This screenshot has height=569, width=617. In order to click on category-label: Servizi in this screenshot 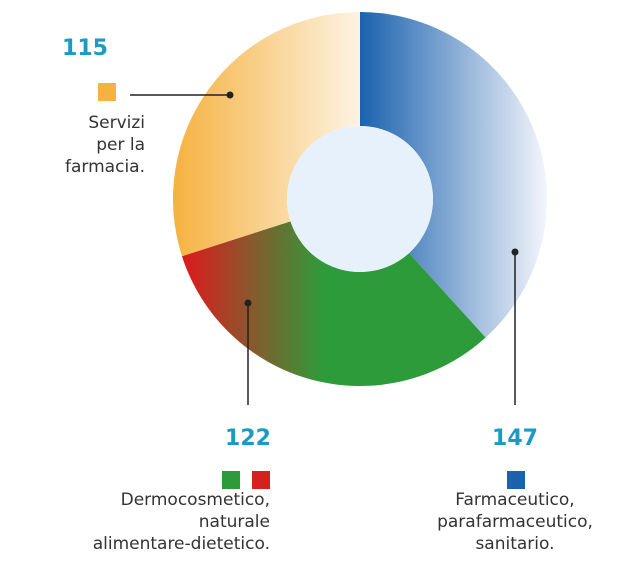, I will do `click(116, 123)`.